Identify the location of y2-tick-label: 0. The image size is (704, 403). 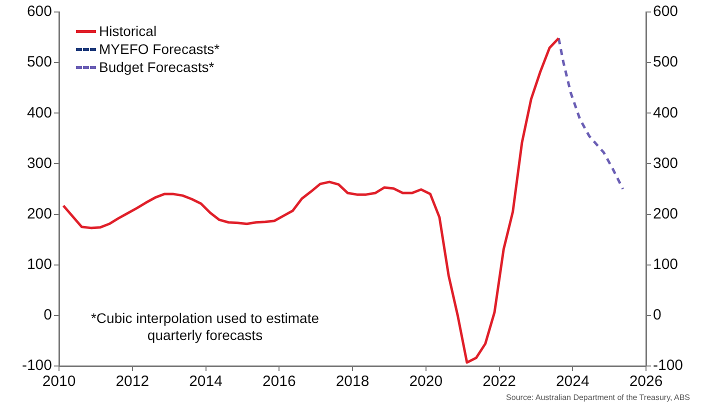
(657, 315).